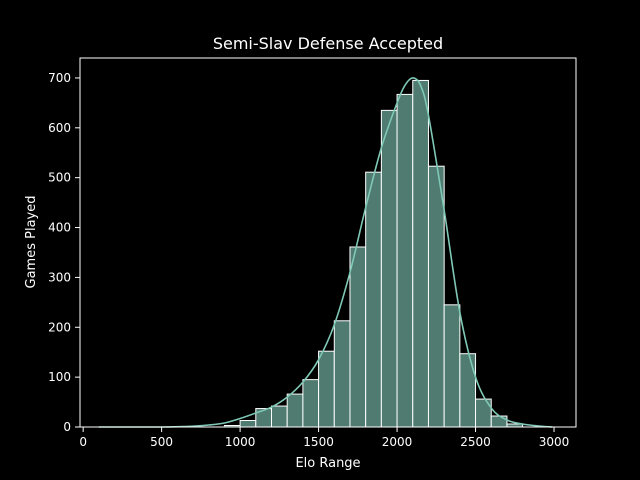 The height and width of the screenshot is (480, 640). I want to click on y-tick-label: 600, so click(59, 128).